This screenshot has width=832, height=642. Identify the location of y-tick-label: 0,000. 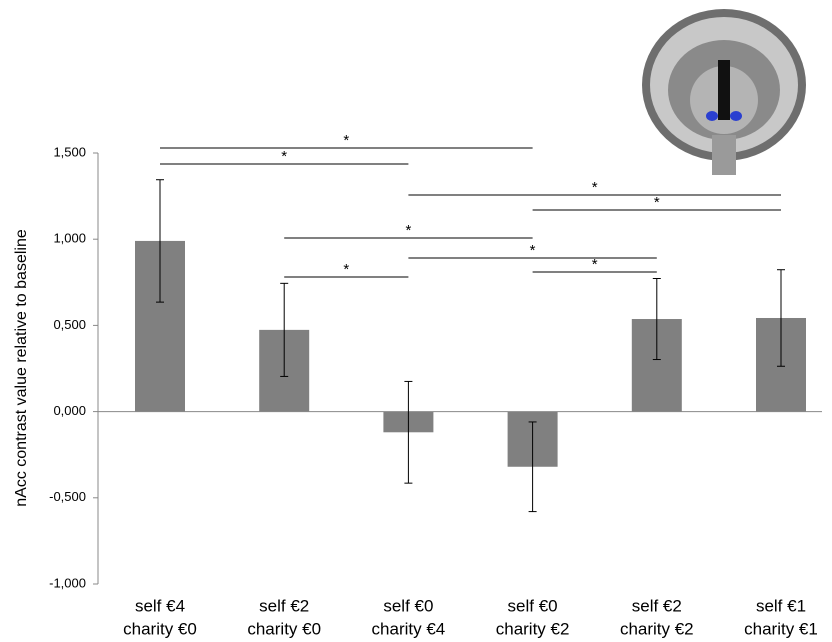
(69, 410).